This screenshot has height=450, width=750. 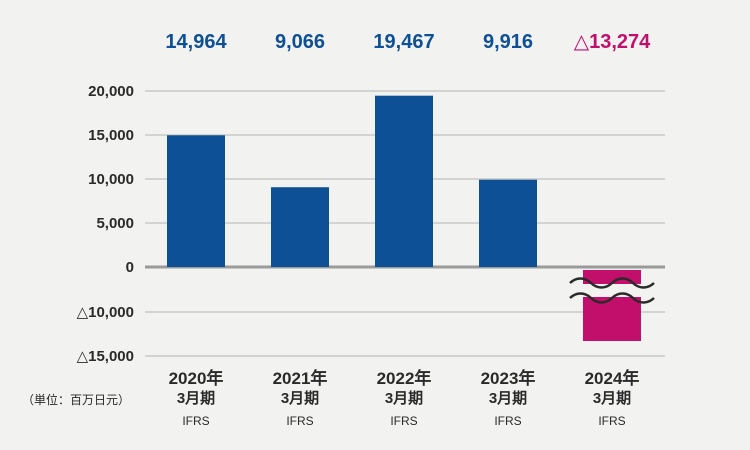 What do you see at coordinates (105, 312) in the screenshot?
I see `y-tick-label: △10,000` at bounding box center [105, 312].